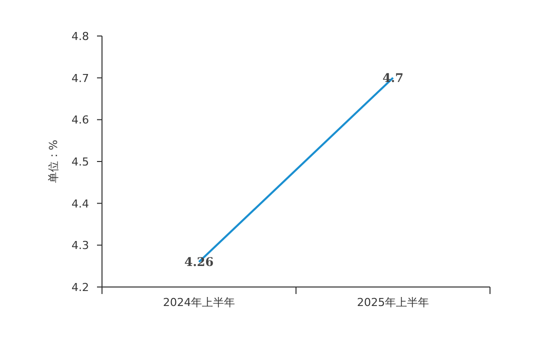  What do you see at coordinates (199, 302) in the screenshot?
I see `x-tick-label: 2024年上半年` at bounding box center [199, 302].